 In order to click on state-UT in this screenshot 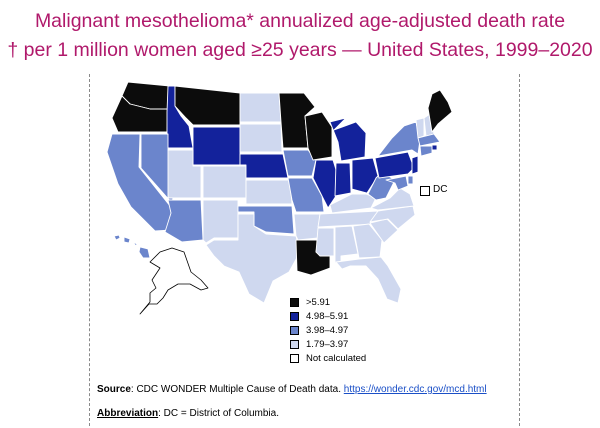, I will do `click(184, 174)`.